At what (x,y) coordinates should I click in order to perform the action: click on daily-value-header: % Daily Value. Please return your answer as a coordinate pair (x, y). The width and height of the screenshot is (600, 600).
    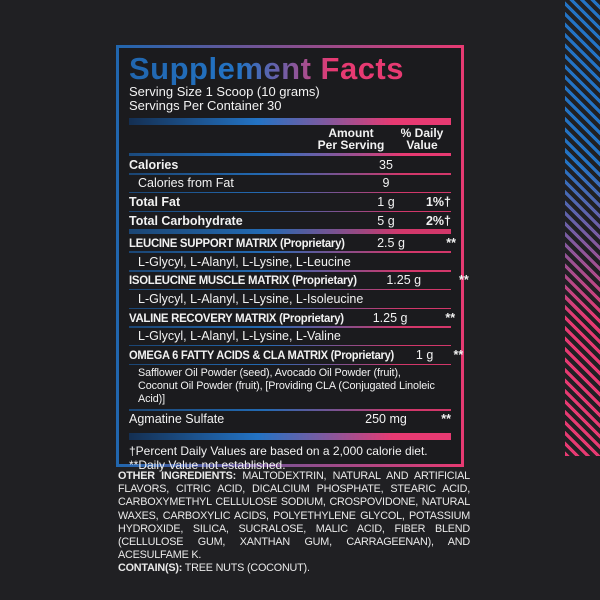
    Looking at the image, I should click on (422, 139).